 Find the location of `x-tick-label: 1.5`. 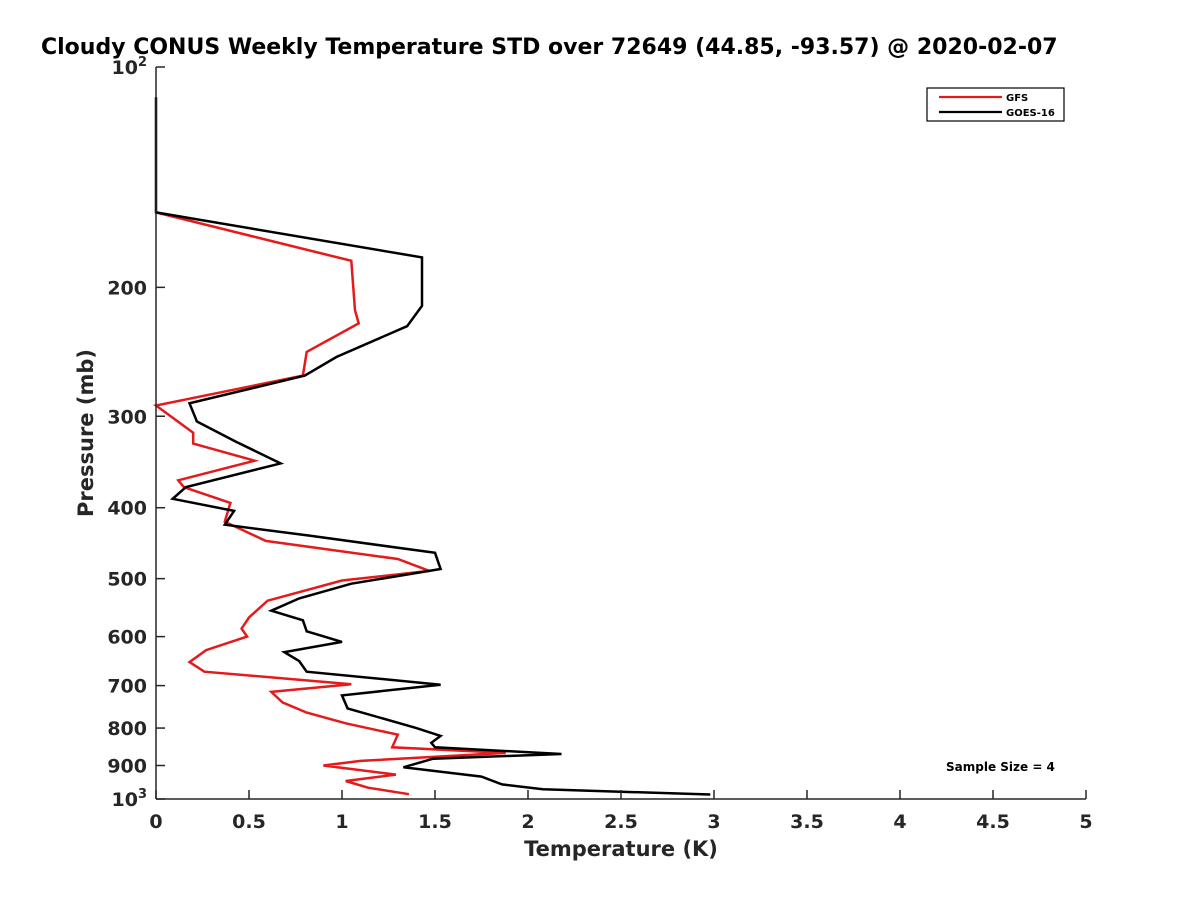

x-tick-label: 1.5 is located at coordinates (435, 822).